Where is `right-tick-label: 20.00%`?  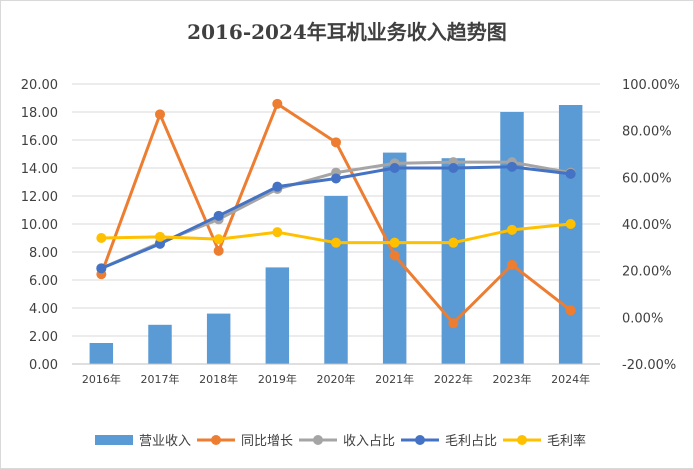 right-tick-label: 20.00% is located at coordinates (647, 272).